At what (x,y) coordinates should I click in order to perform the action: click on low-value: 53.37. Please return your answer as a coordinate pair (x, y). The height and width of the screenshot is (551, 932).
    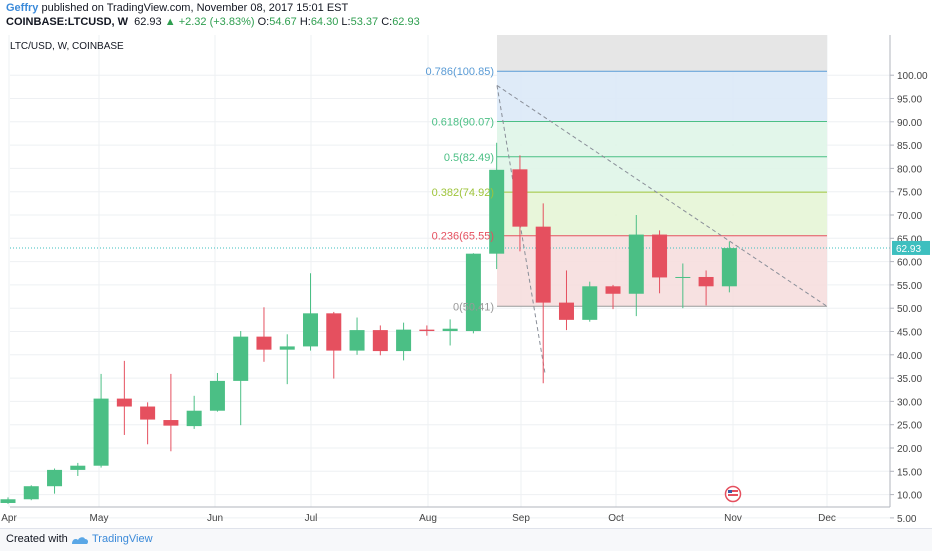
    Looking at the image, I should click on (364, 22).